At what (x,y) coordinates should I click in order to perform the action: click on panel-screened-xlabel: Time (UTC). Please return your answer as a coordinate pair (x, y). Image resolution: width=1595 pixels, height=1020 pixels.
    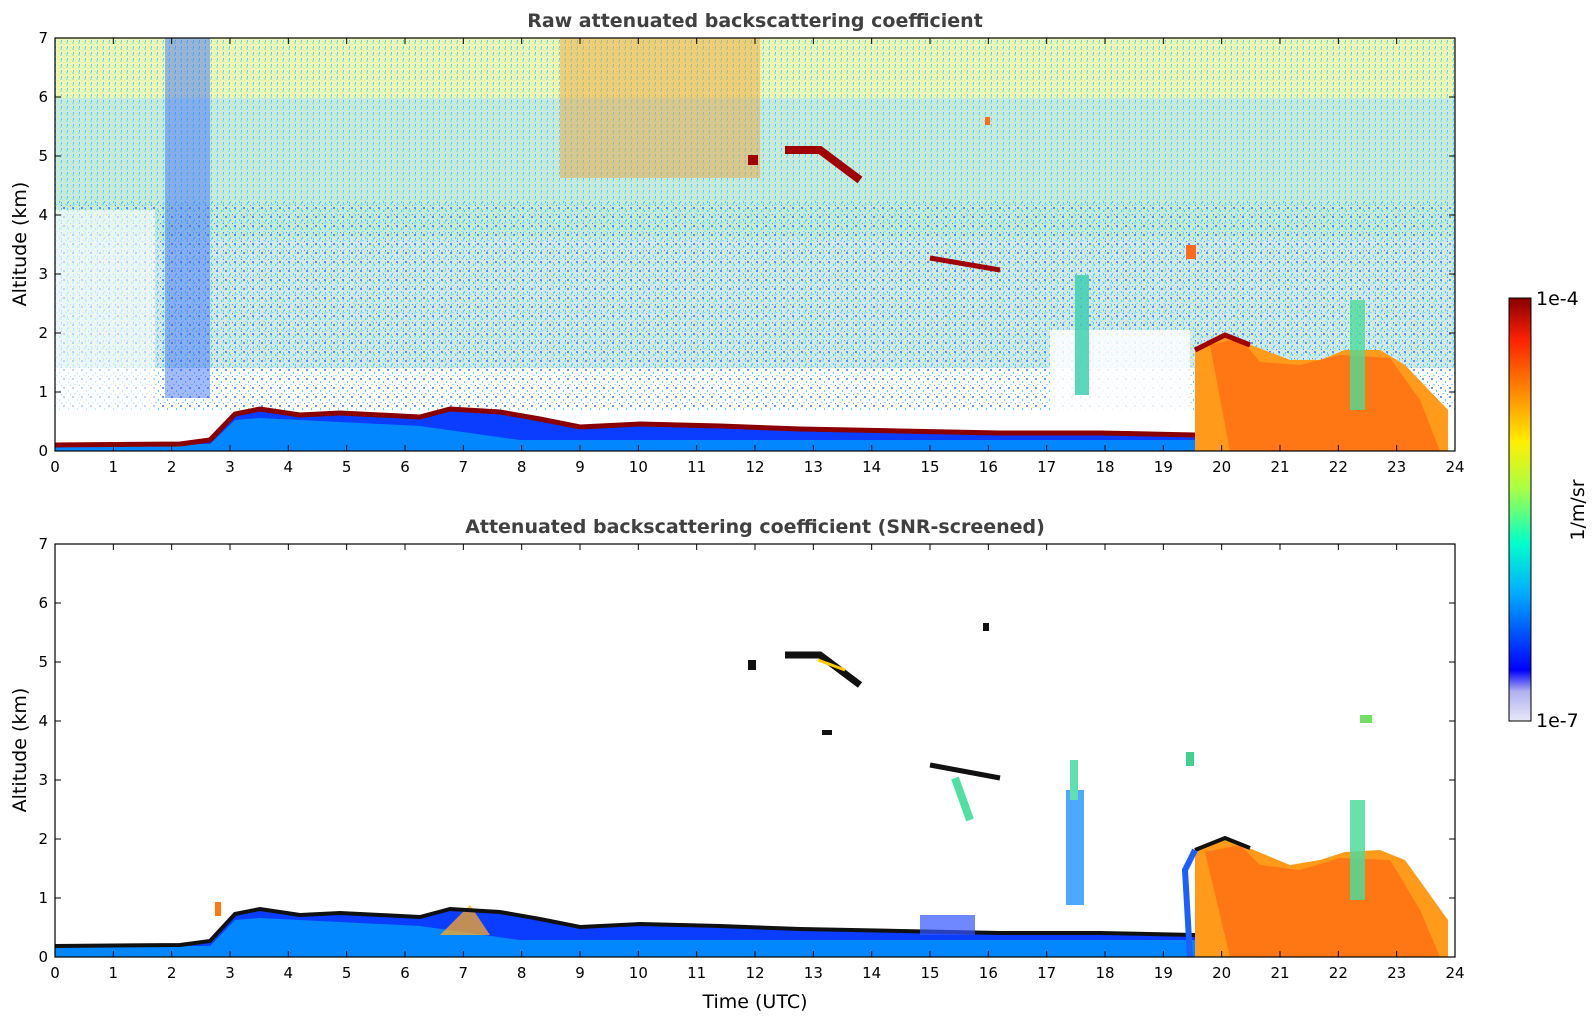
    Looking at the image, I should click on (754, 1002).